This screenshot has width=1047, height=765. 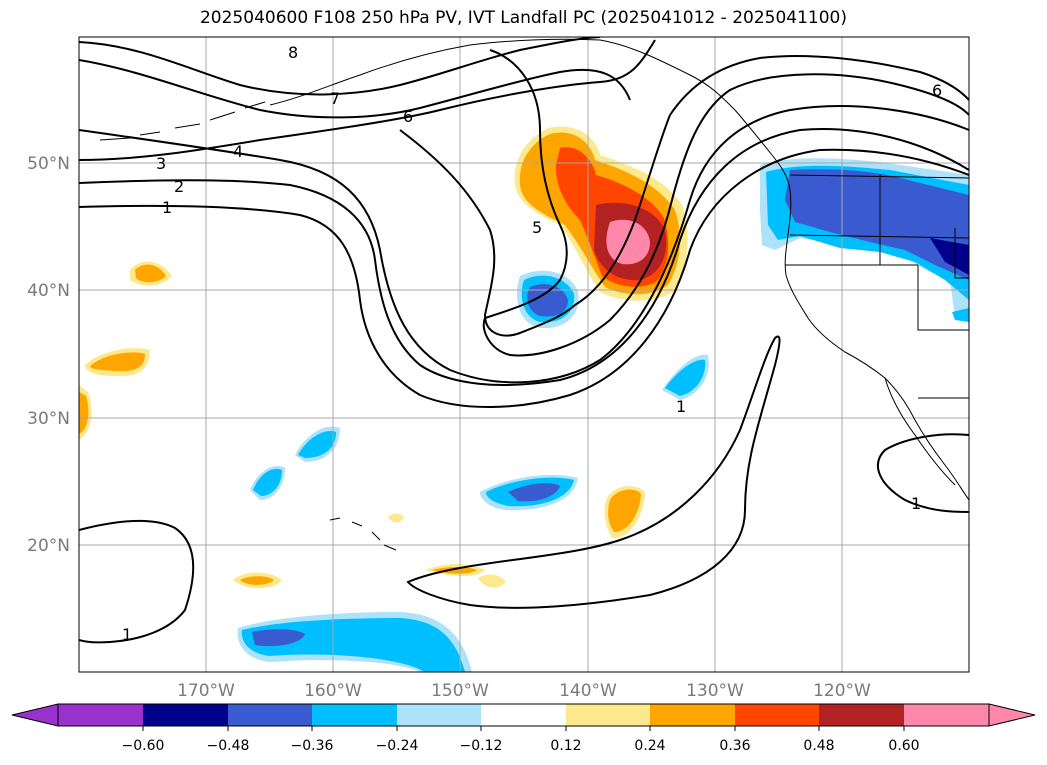 I want to click on lon-tick-label: 160°W, so click(x=333, y=691).